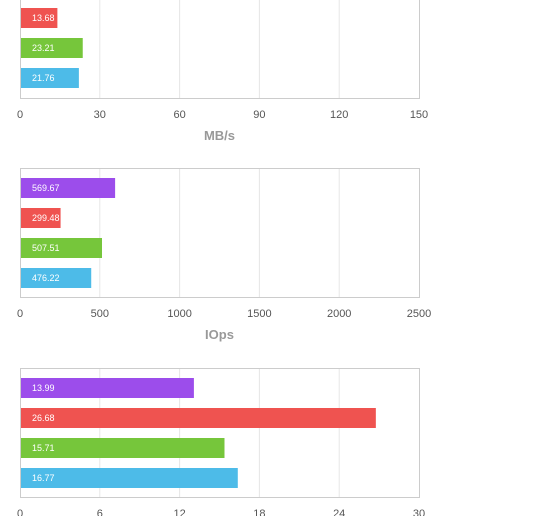 Image resolution: width=560 pixels, height=521 pixels. What do you see at coordinates (179, 115) in the screenshot?
I see `x-tick-label: 60` at bounding box center [179, 115].